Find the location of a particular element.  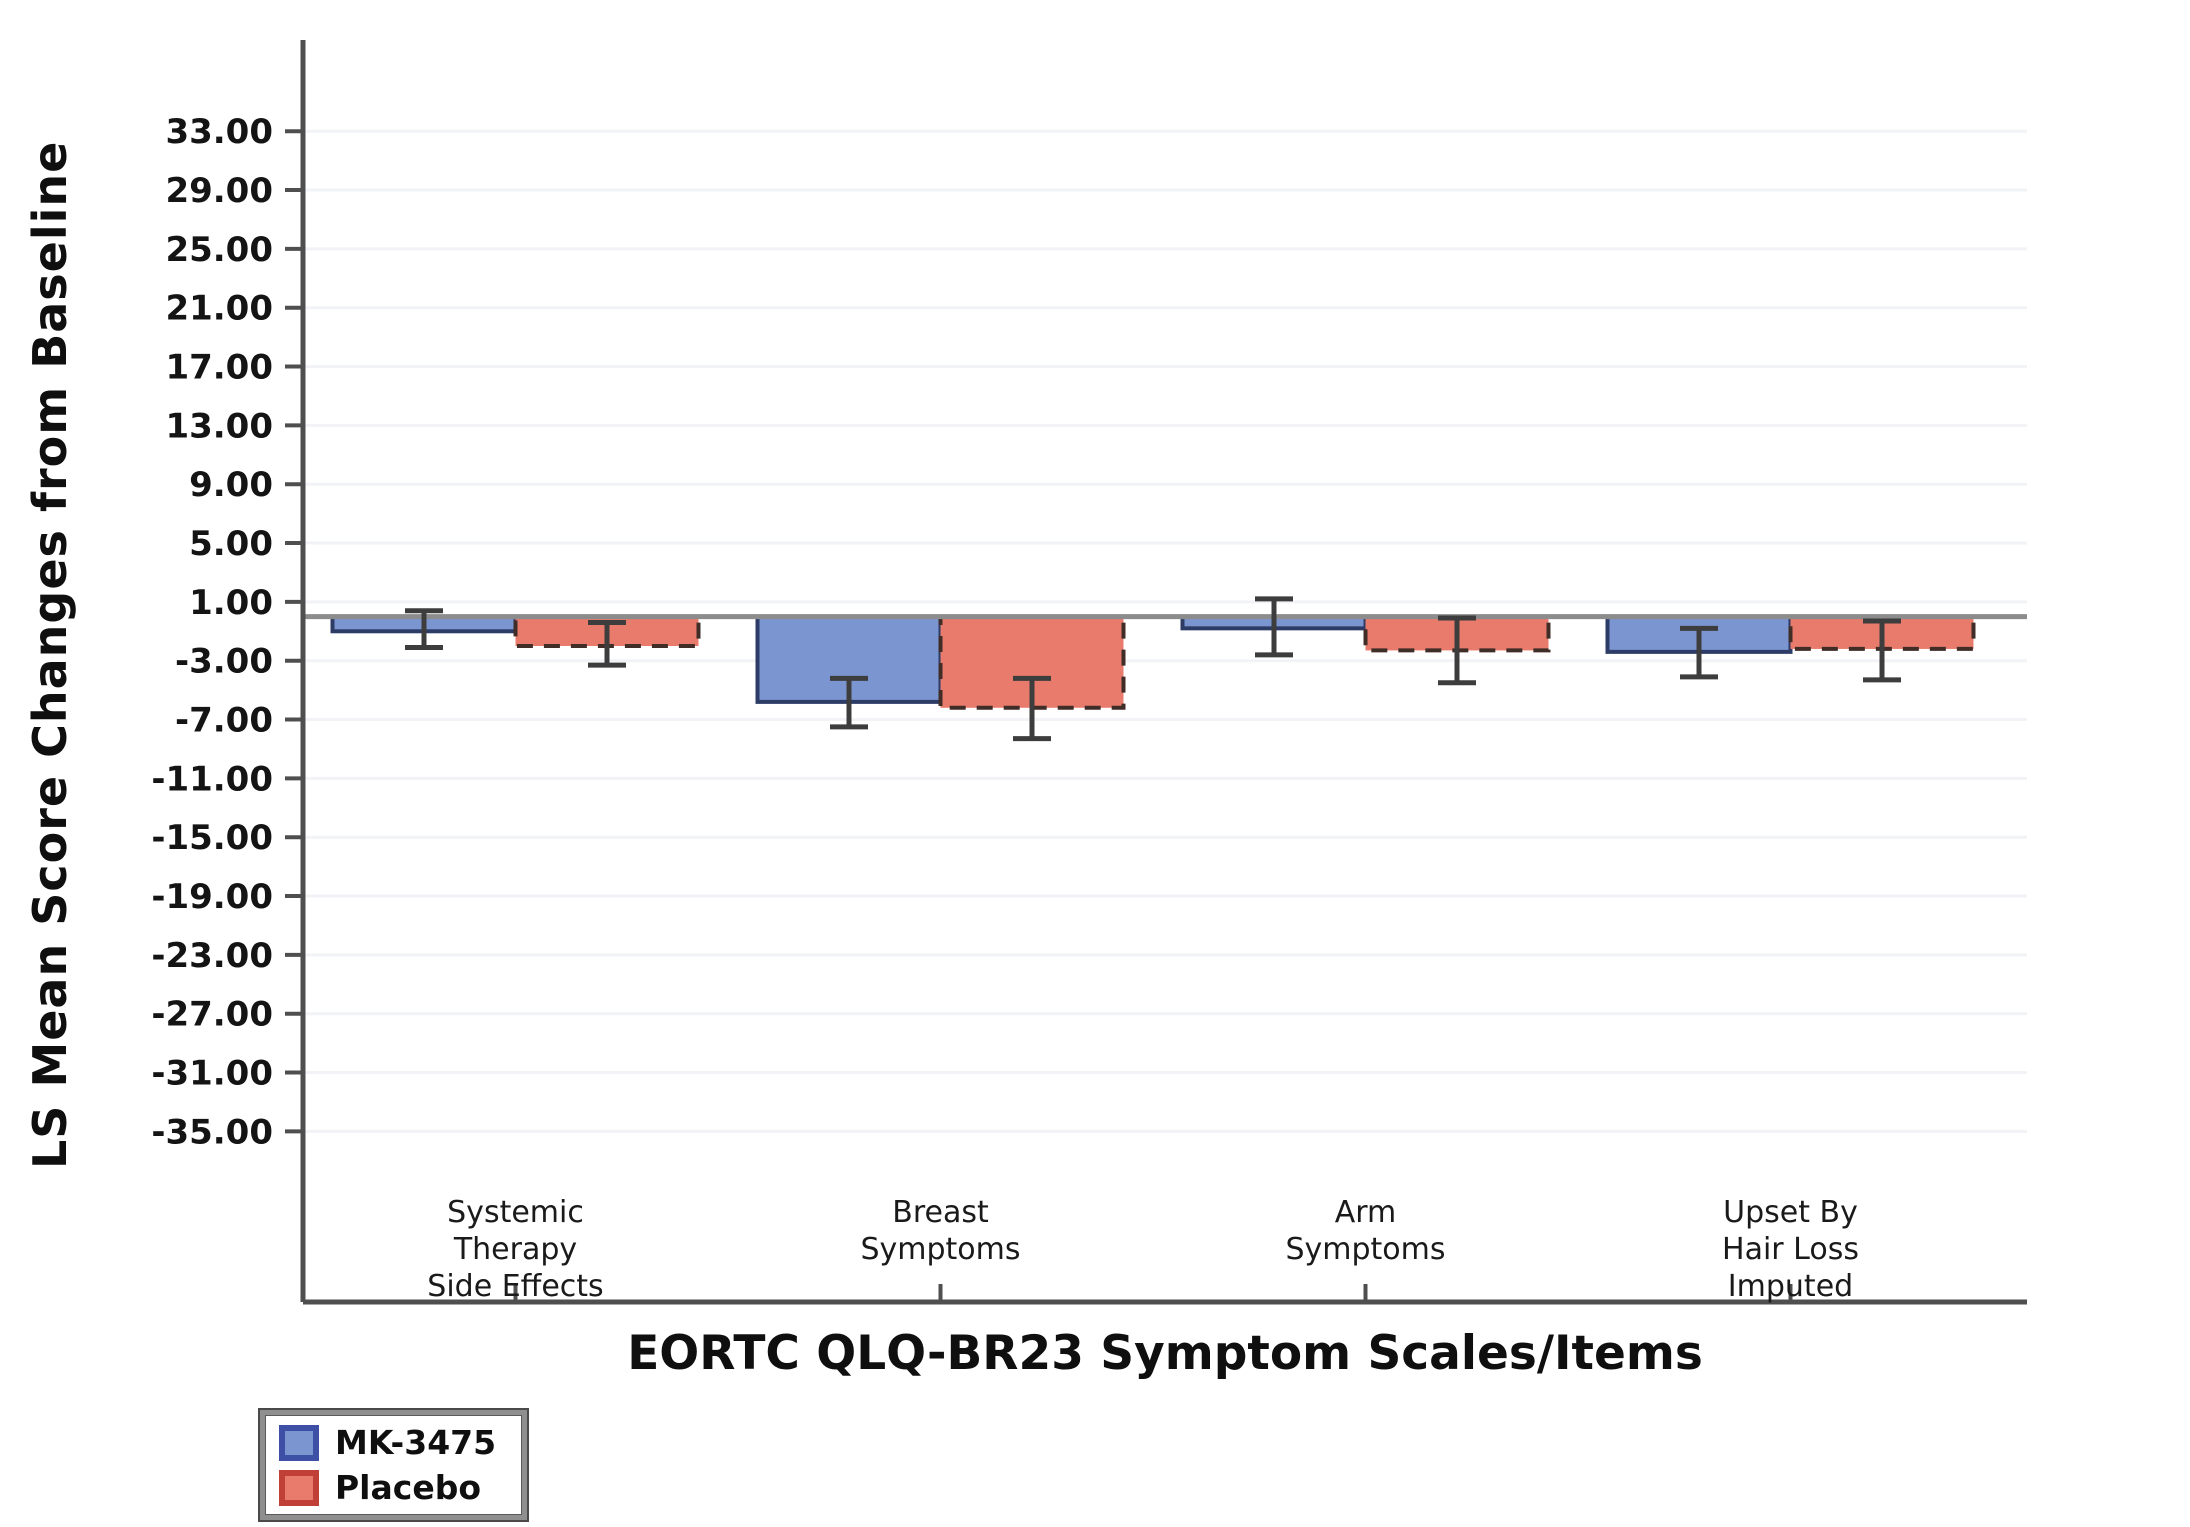

x-axis-title: EORTC QLQ-BR23 Symptom Scales/Items is located at coordinates (1165, 1353).